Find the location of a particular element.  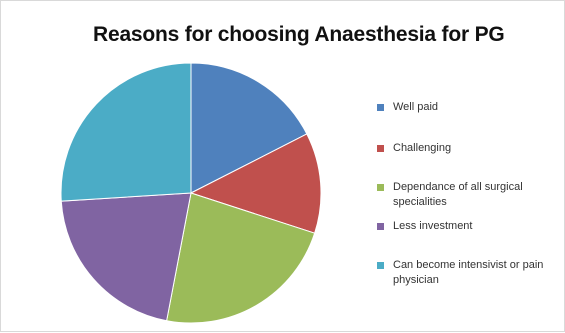

legend-item: Less investment is located at coordinates (465, 226).